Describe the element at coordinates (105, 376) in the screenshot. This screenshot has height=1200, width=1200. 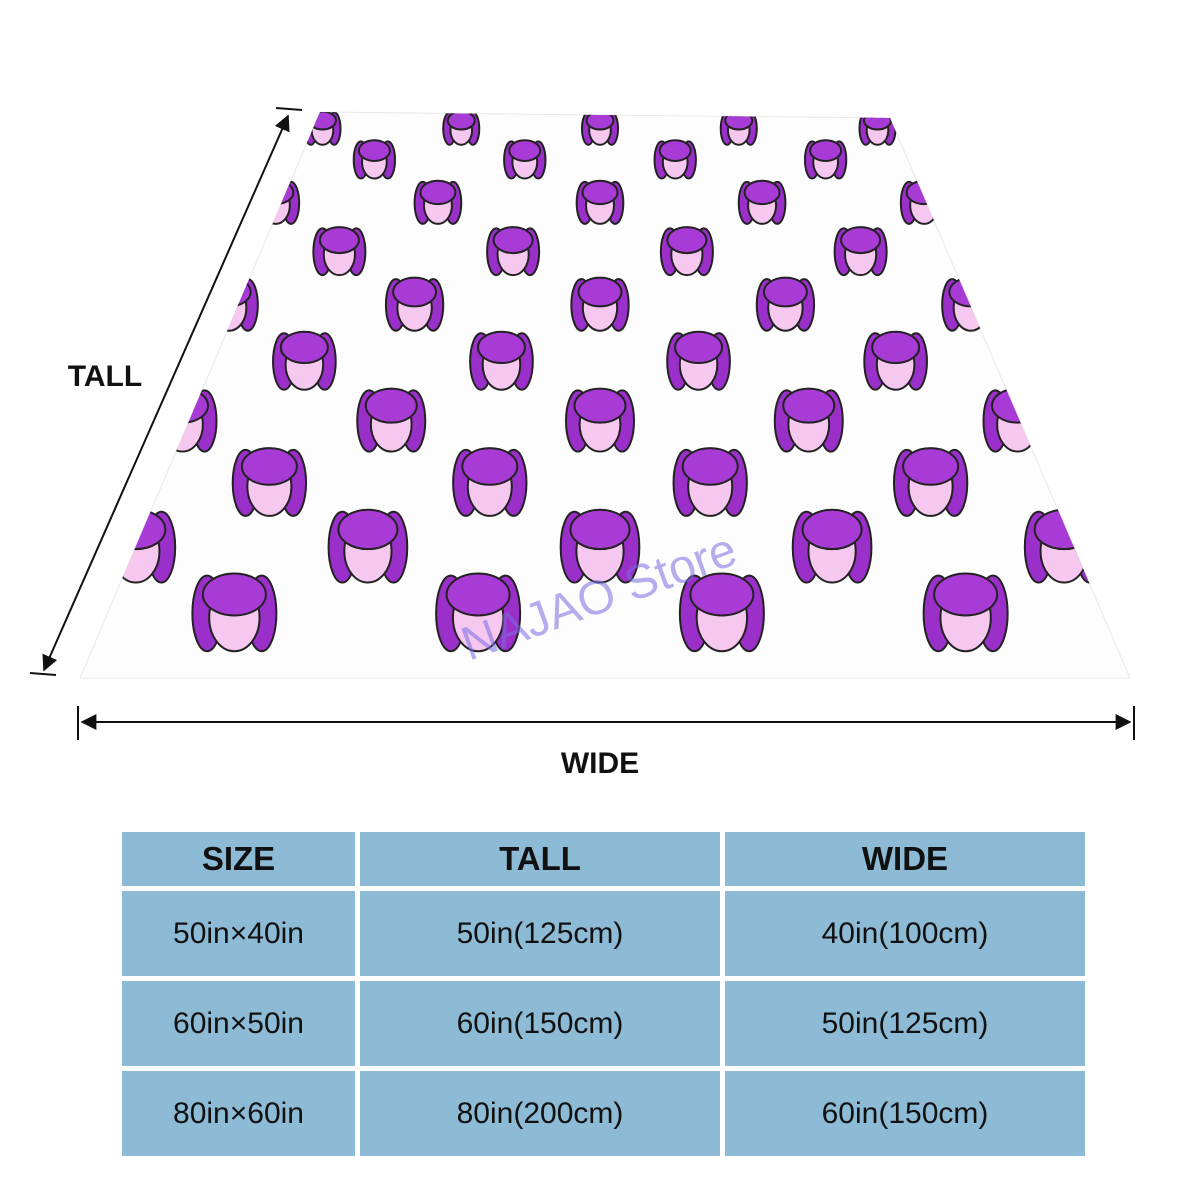
I see `tall-label: TALL` at that location.